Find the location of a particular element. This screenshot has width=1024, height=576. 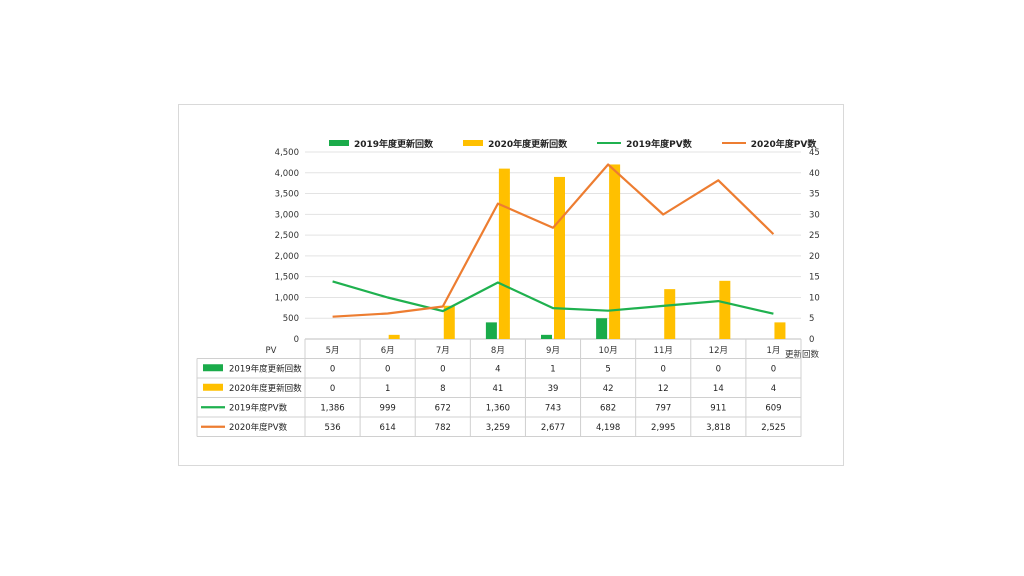

legend-item-2020-updates: 2020年度更新回数 is located at coordinates (515, 143).